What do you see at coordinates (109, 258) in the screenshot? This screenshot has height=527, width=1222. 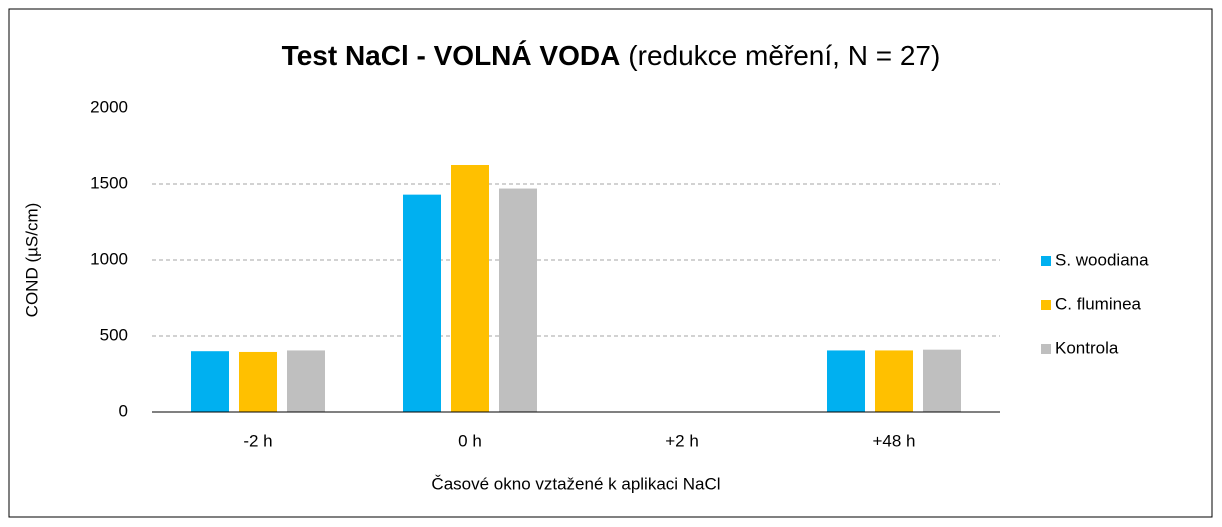 I see `y-tick-label: 1000` at bounding box center [109, 258].